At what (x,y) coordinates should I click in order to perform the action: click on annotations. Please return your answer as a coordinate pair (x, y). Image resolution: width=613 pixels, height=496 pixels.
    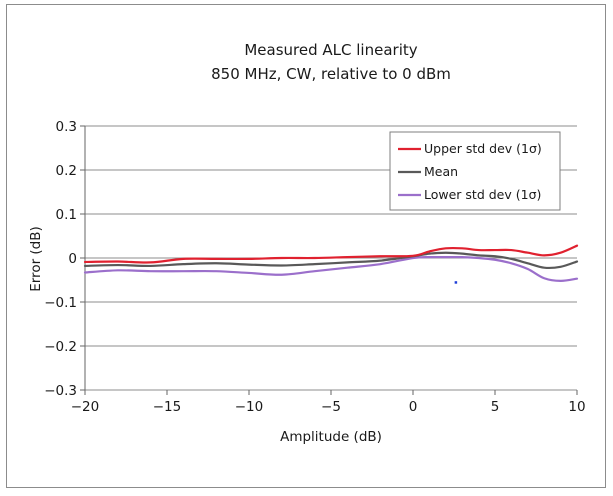
    Looking at the image, I should click on (456, 282).